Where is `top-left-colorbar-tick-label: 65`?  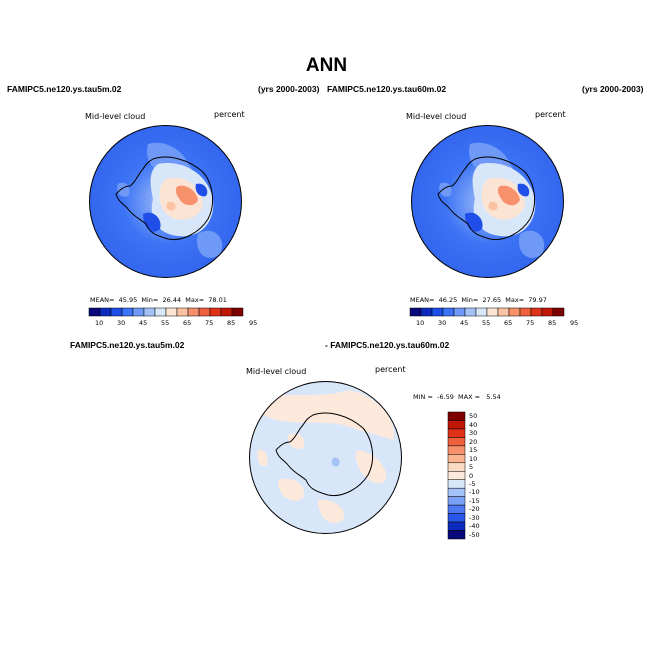 top-left-colorbar-tick-label: 65 is located at coordinates (187, 323).